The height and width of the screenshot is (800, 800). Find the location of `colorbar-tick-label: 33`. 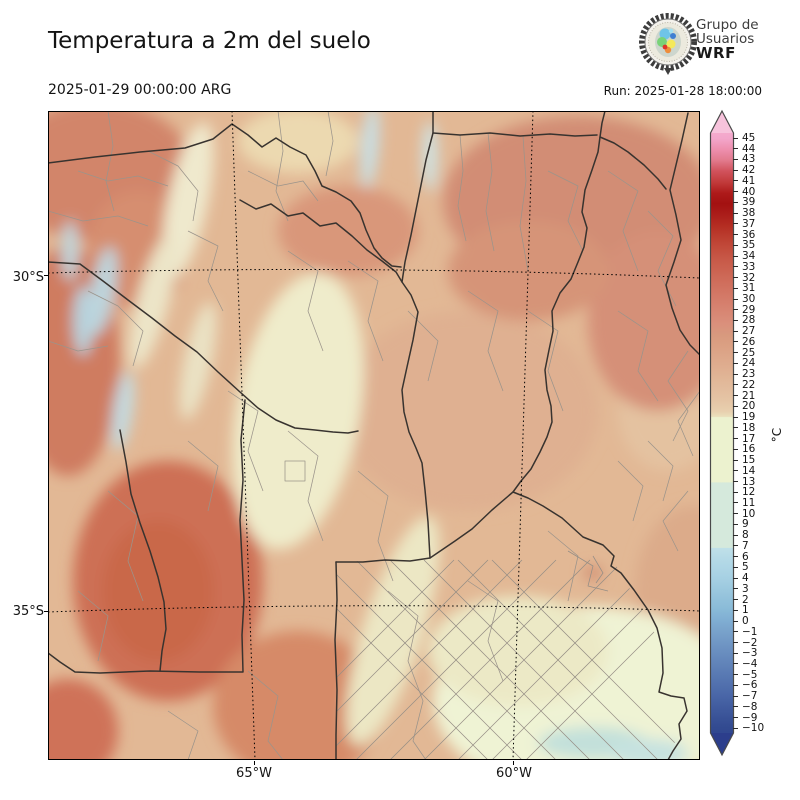

colorbar-tick-label: 33 is located at coordinates (749, 266).